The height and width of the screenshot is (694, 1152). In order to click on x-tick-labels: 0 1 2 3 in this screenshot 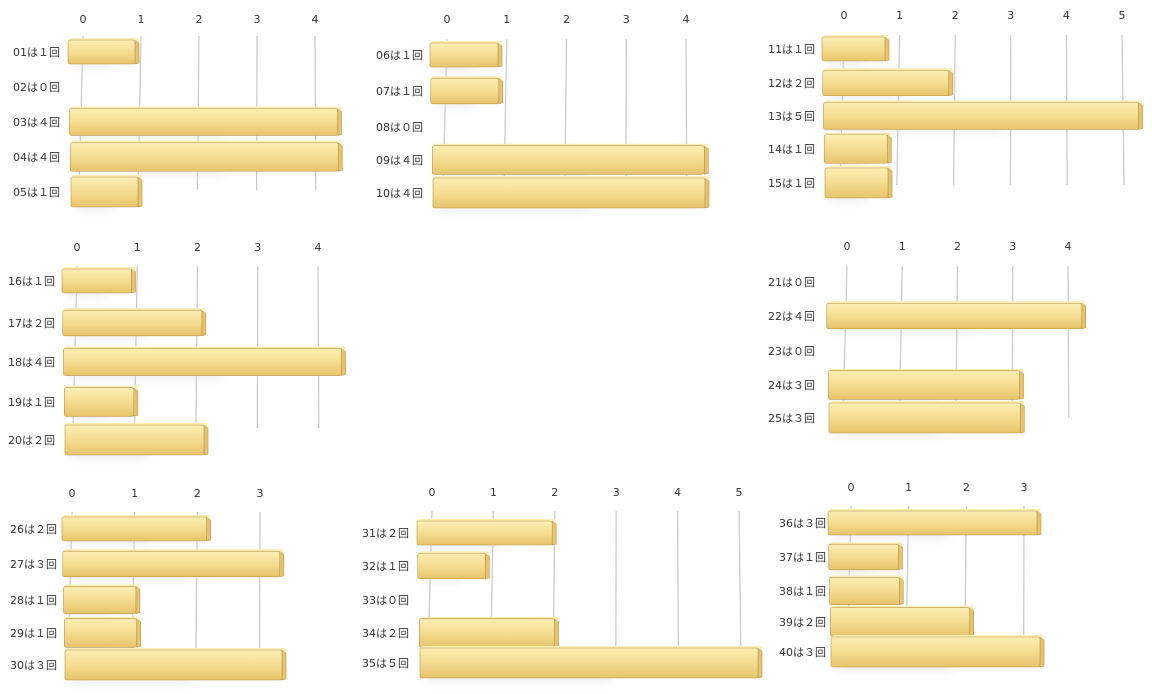, I will do `click(166, 493)`.